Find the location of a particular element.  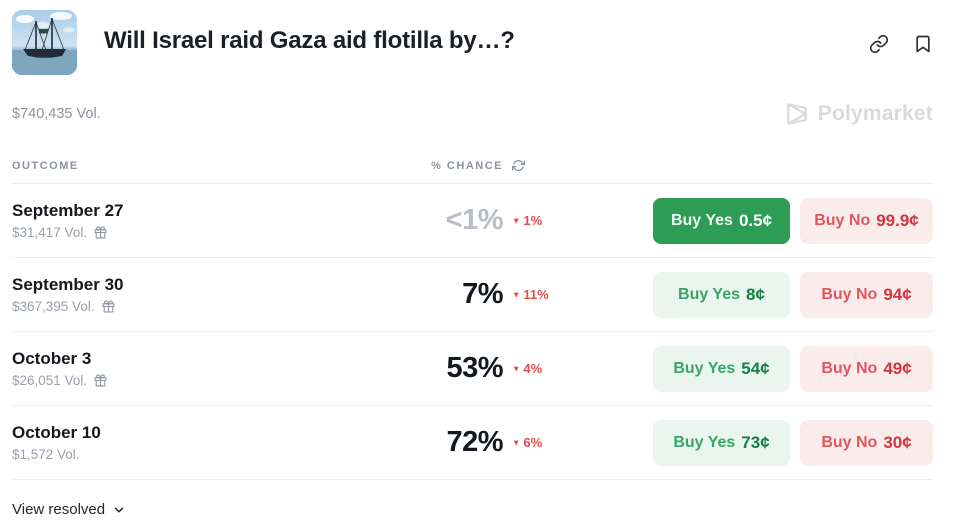

market-header: Will Israel raid Gaza aid flotilla by…? is located at coordinates (472, 37).